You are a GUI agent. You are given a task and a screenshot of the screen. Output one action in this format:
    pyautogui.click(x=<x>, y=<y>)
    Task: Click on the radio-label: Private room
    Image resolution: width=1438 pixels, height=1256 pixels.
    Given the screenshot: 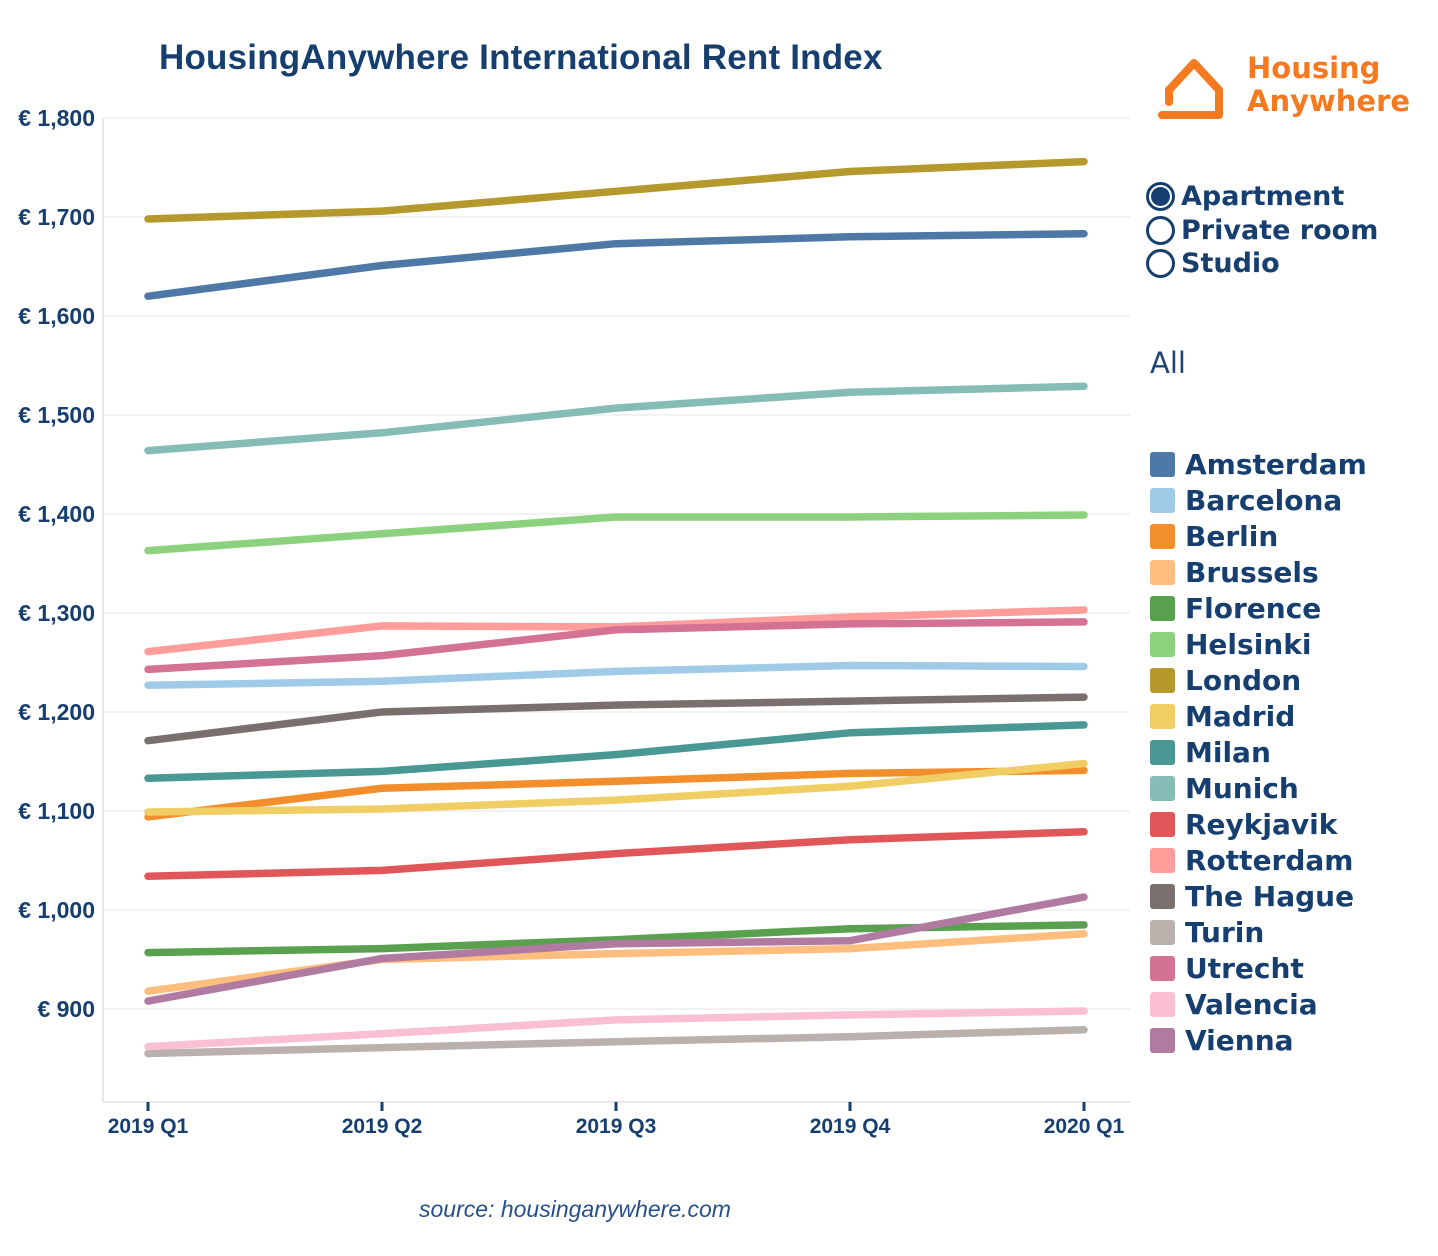 What is the action you would take?
    pyautogui.click(x=1280, y=230)
    